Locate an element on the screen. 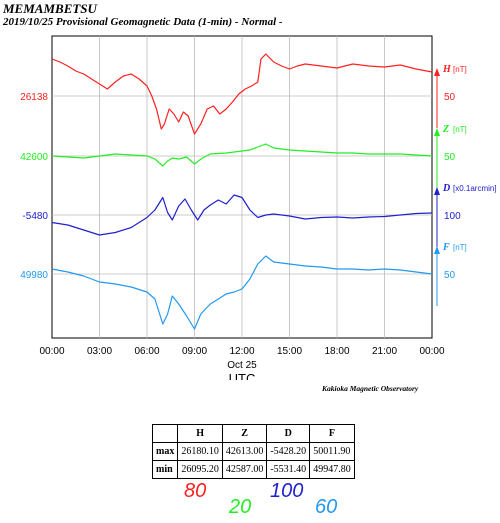  stats-cell: 26095.20 is located at coordinates (200, 469).